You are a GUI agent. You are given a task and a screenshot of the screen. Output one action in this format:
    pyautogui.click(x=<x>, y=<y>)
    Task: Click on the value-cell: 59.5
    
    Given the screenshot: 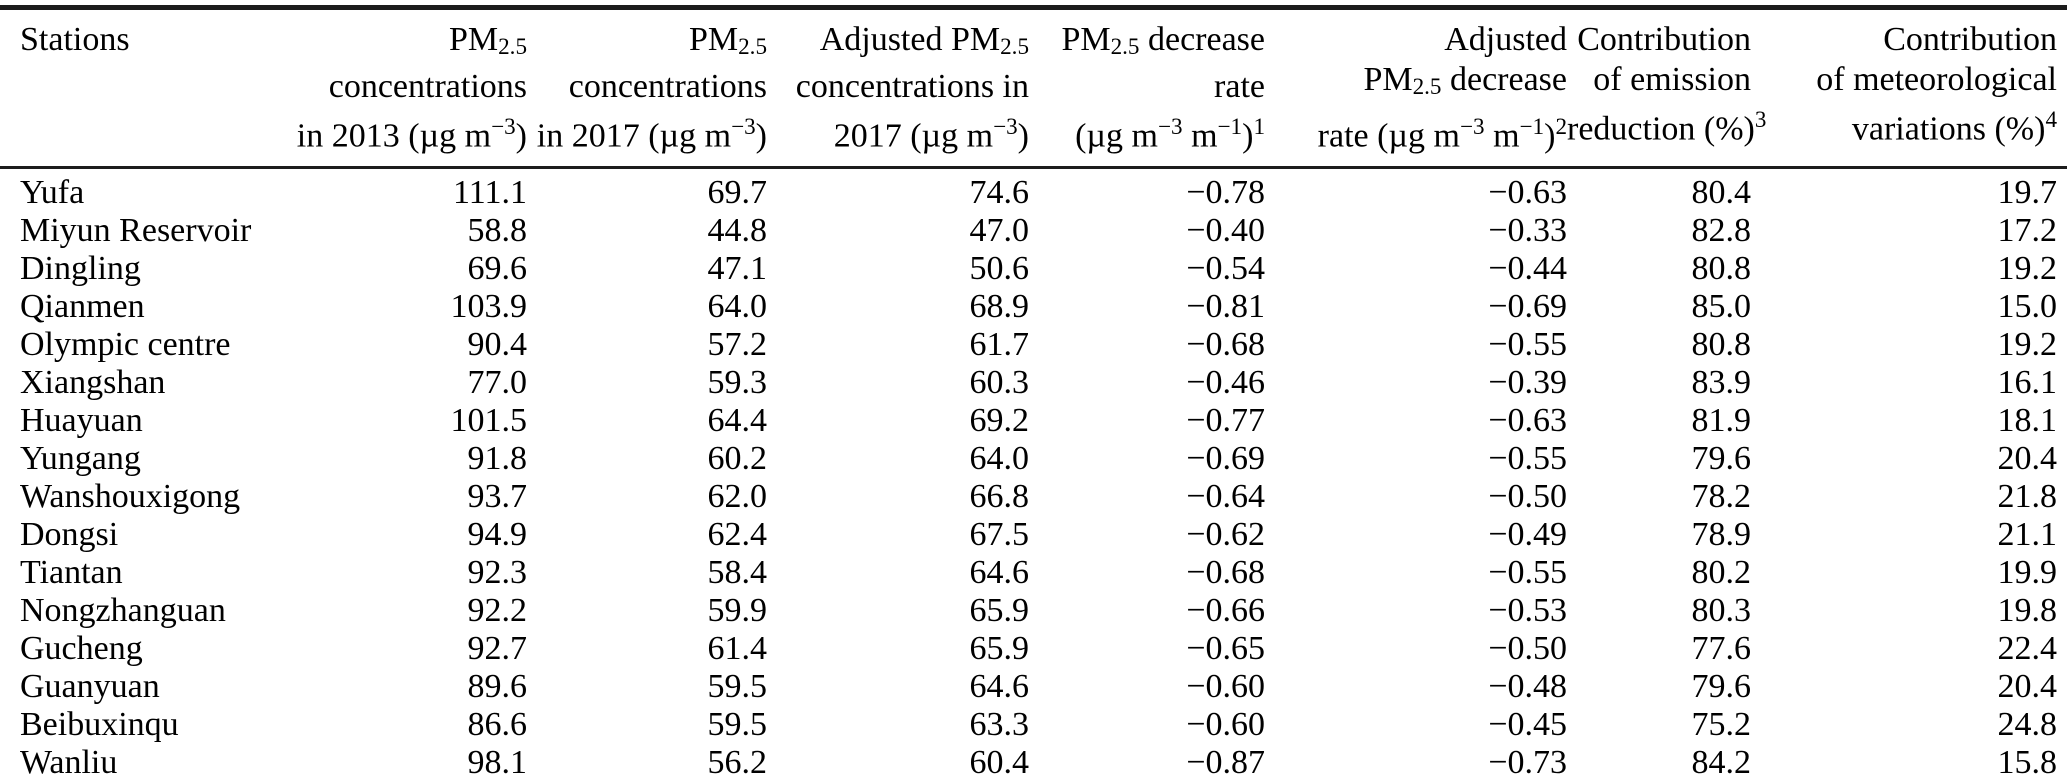 What is the action you would take?
    pyautogui.click(x=737, y=686)
    